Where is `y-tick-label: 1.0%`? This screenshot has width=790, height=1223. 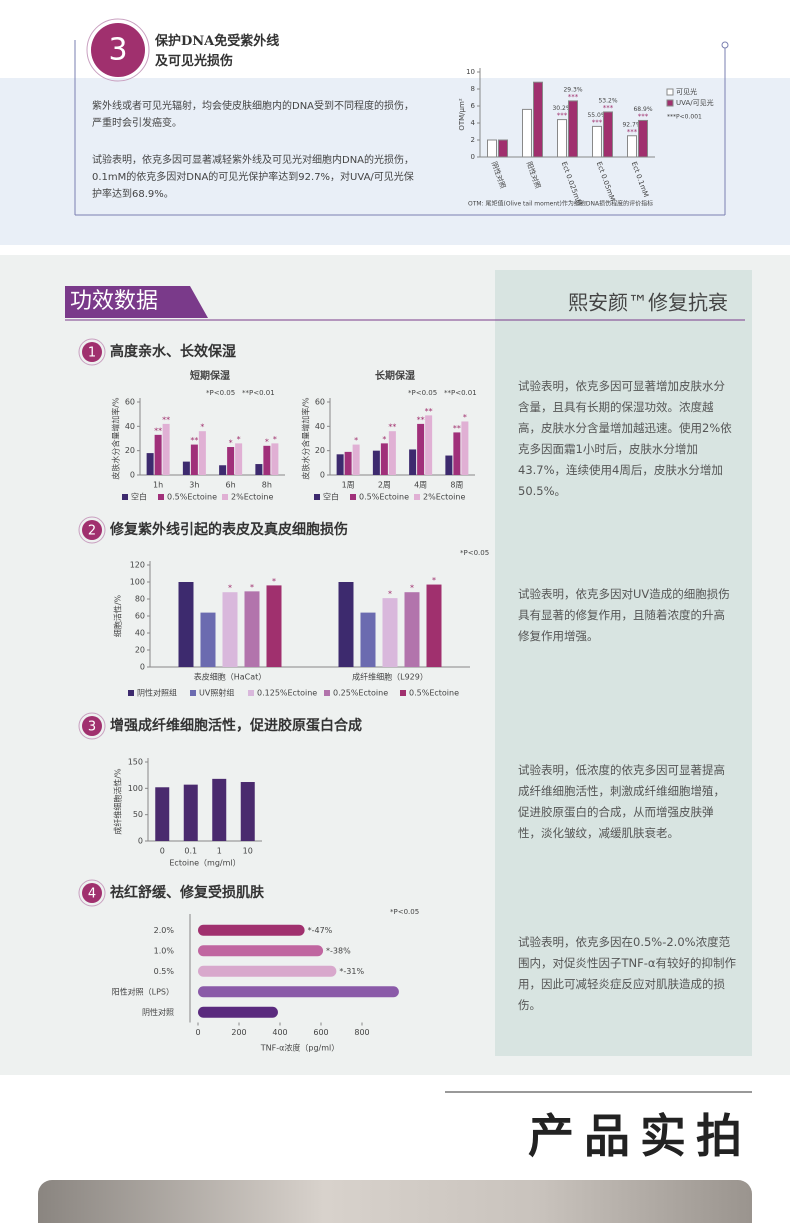
y-tick-label: 1.0% is located at coordinates (164, 950).